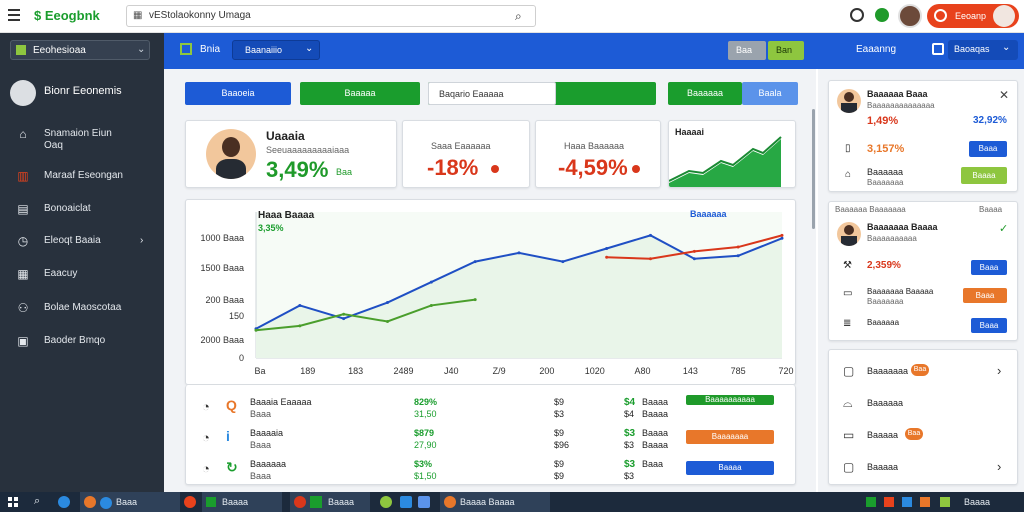 The width and height of the screenshot is (1024, 512). I want to click on search-bar: ▦ vEStolaokonny Umaga ⌕, so click(331, 16).